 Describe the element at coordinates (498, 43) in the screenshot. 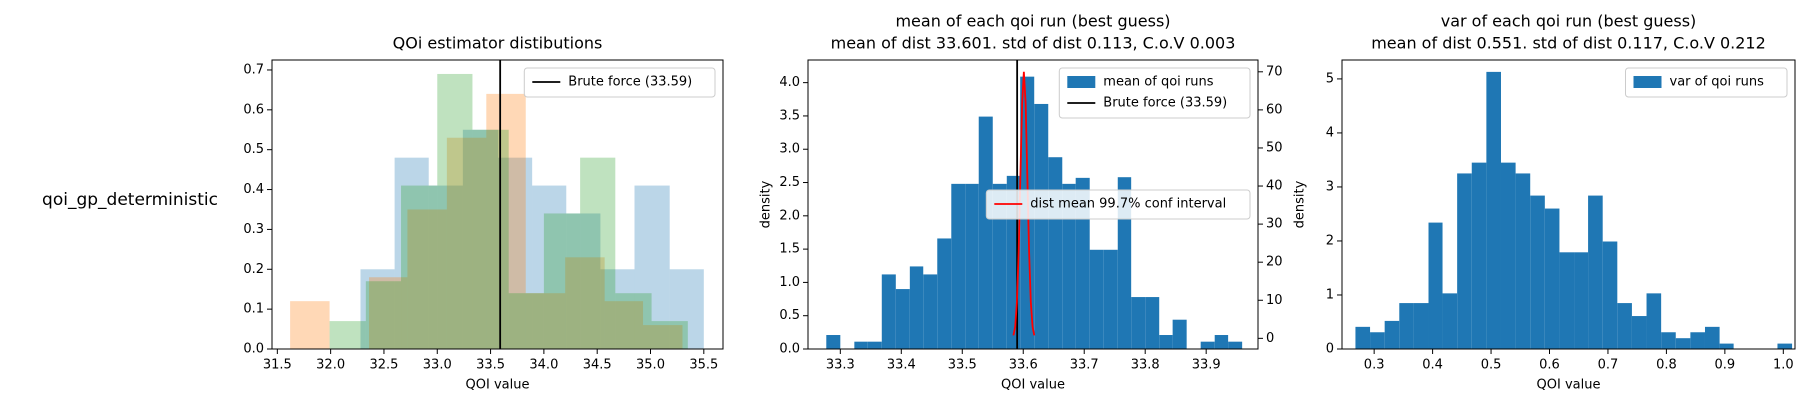

I see `chart-title: QOi estimator distibutions` at that location.